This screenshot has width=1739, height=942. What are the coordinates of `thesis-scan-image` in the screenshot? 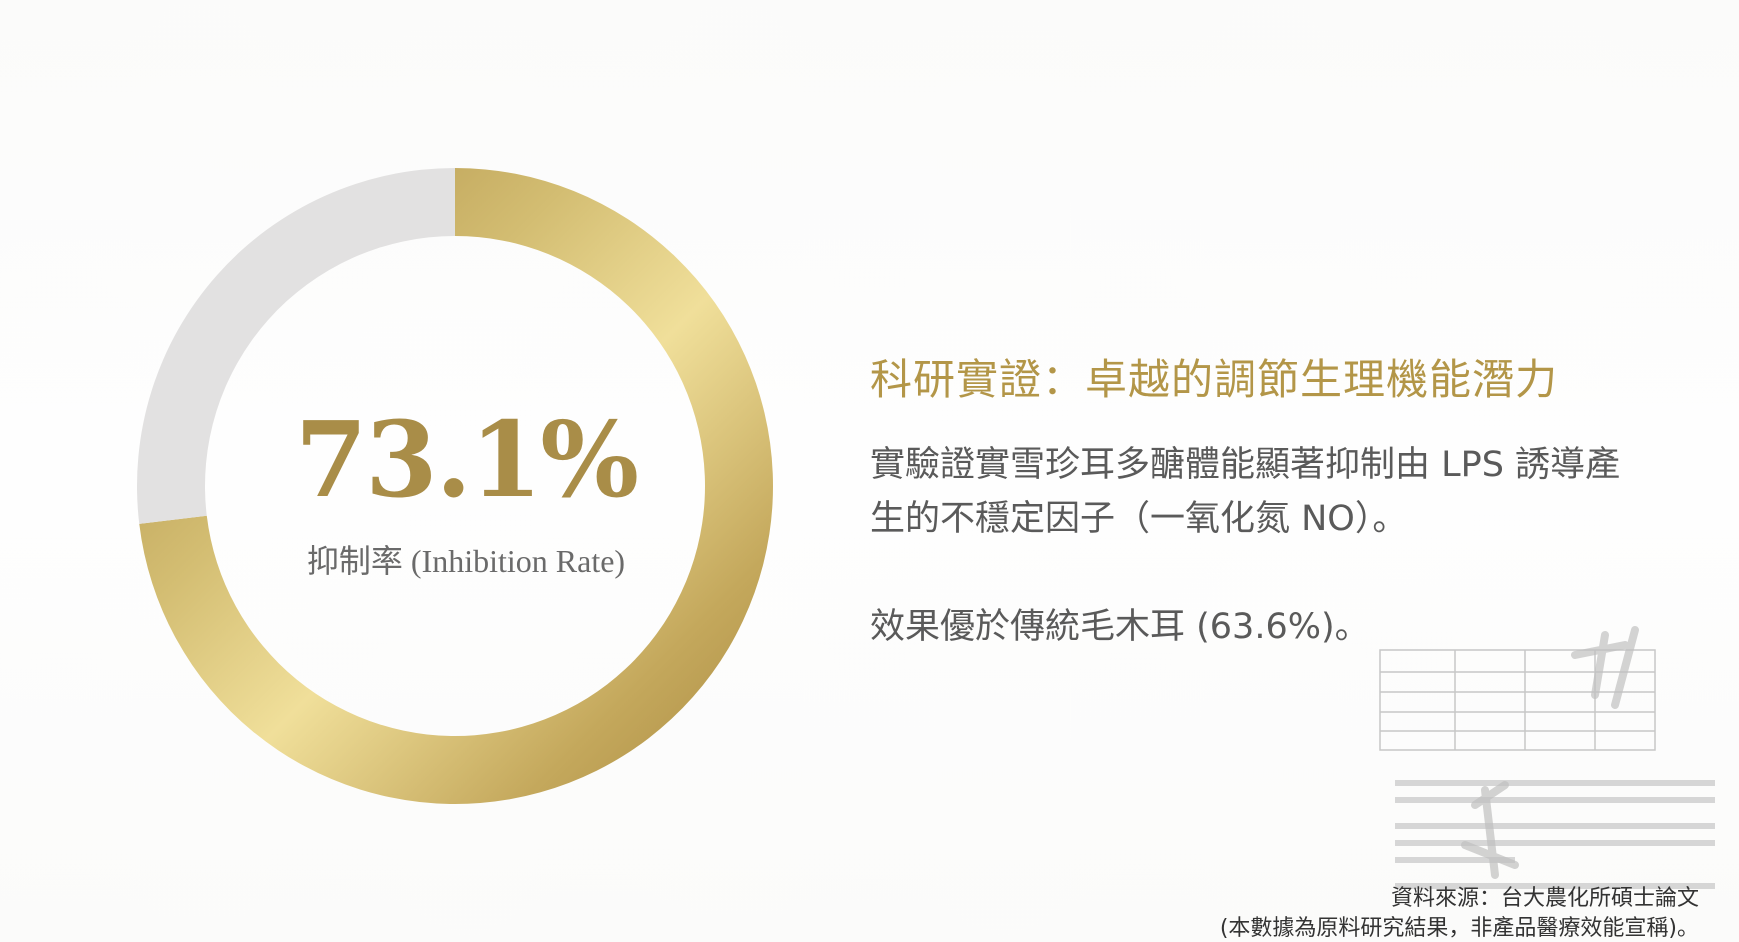 It's located at (1547, 757).